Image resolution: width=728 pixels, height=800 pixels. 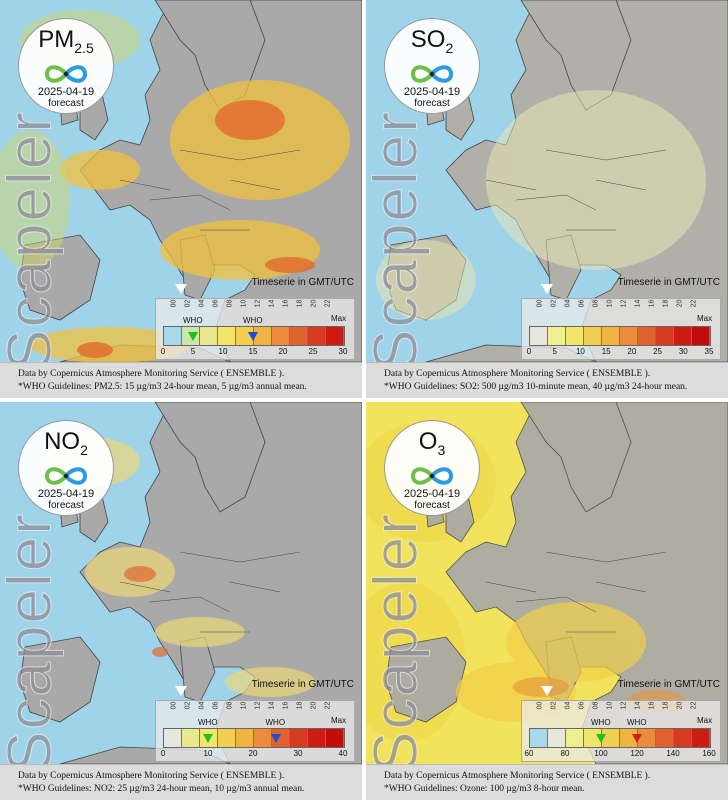 I want to click on scale-tick-label: 60, so click(x=529, y=753).